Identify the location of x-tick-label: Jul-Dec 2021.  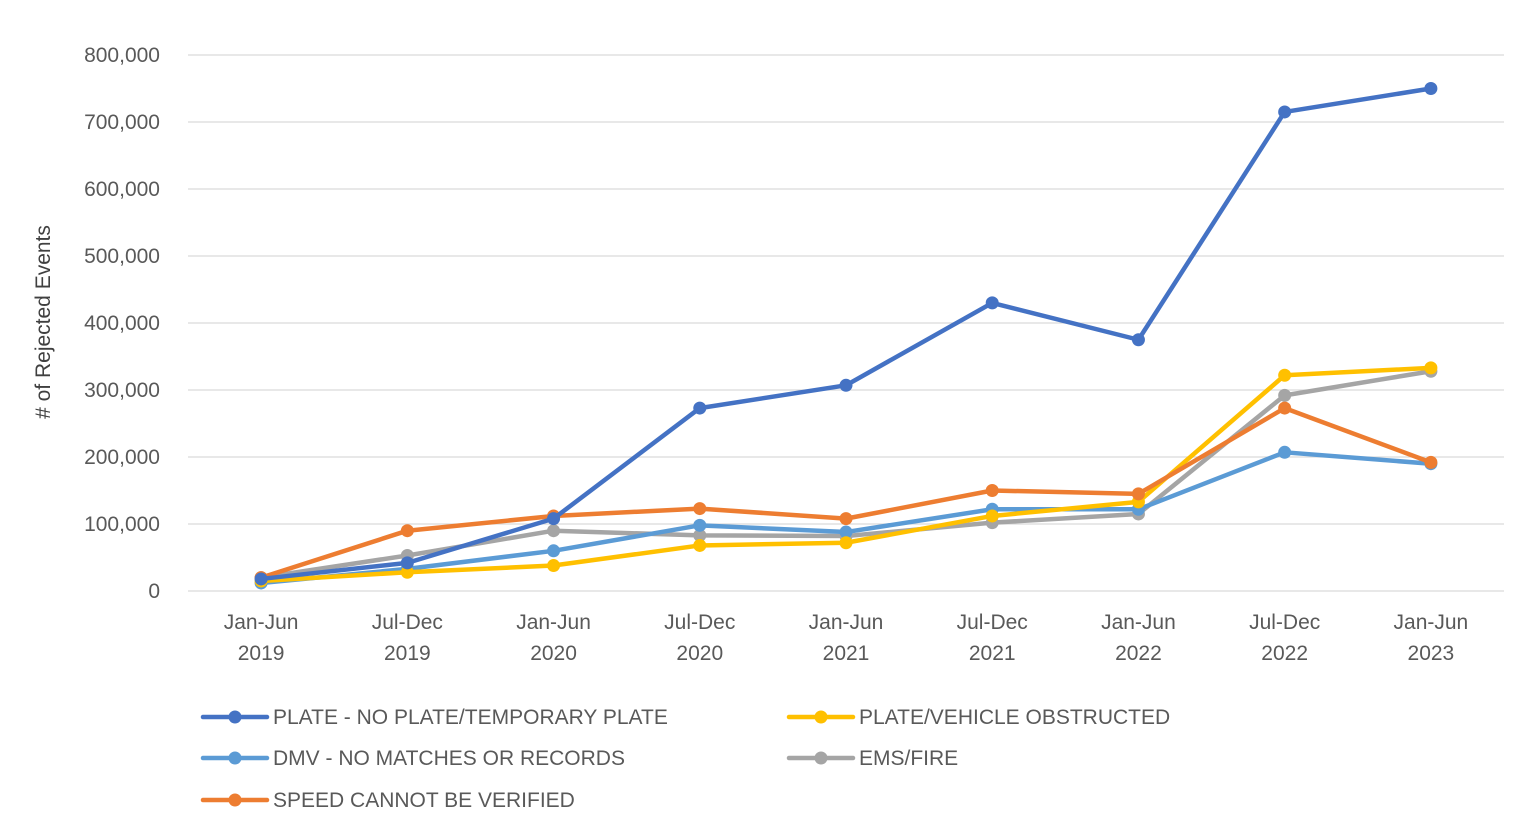
(992, 638).